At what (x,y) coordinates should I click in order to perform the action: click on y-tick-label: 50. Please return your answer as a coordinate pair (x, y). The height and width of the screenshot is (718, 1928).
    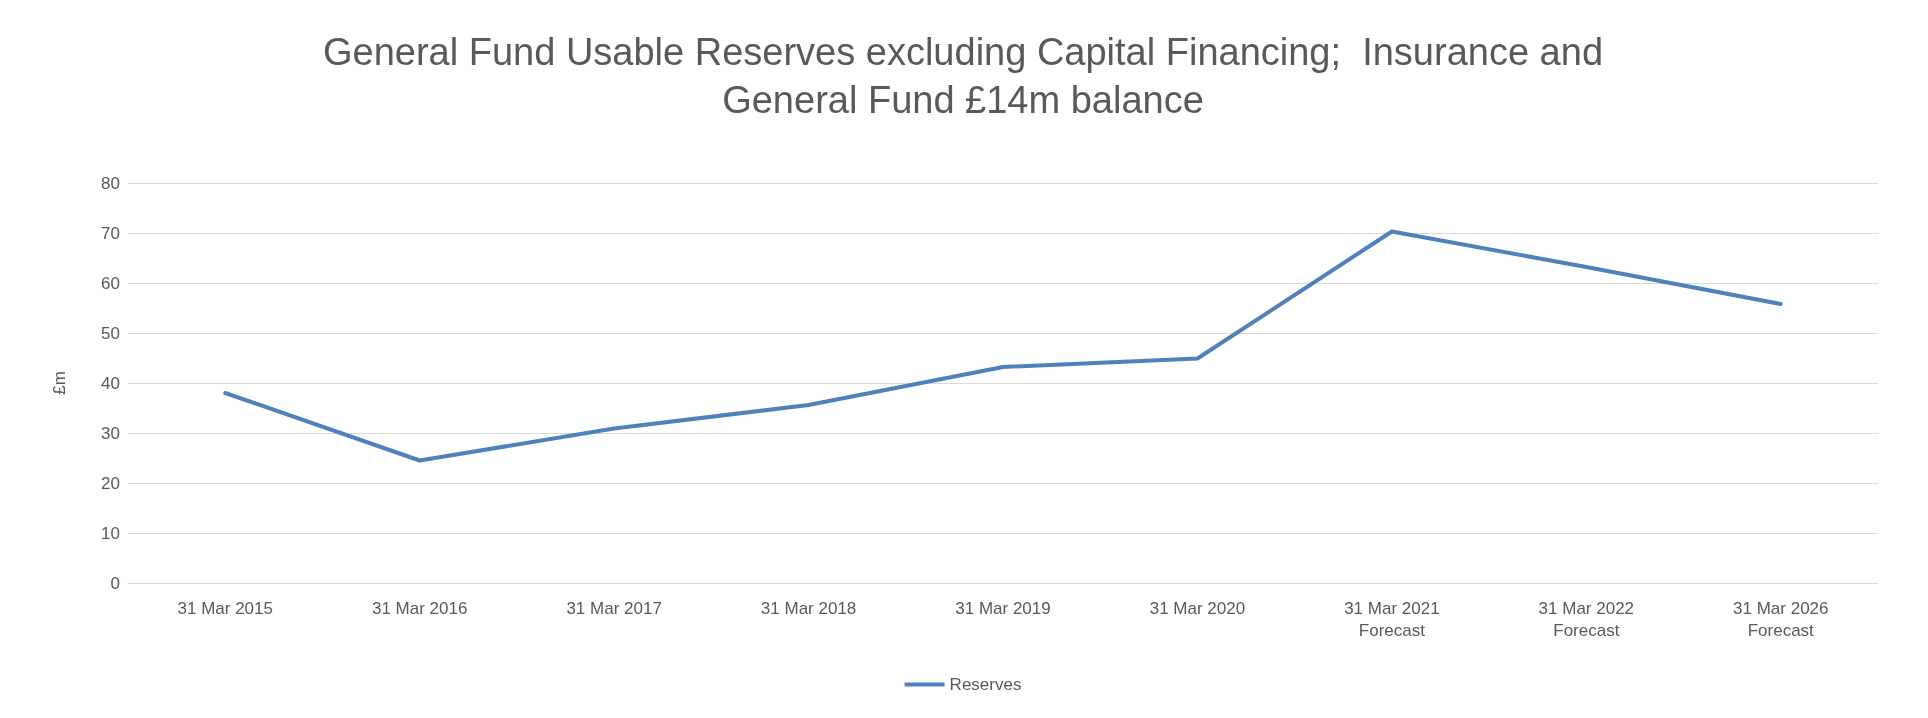
    Looking at the image, I should click on (110, 333).